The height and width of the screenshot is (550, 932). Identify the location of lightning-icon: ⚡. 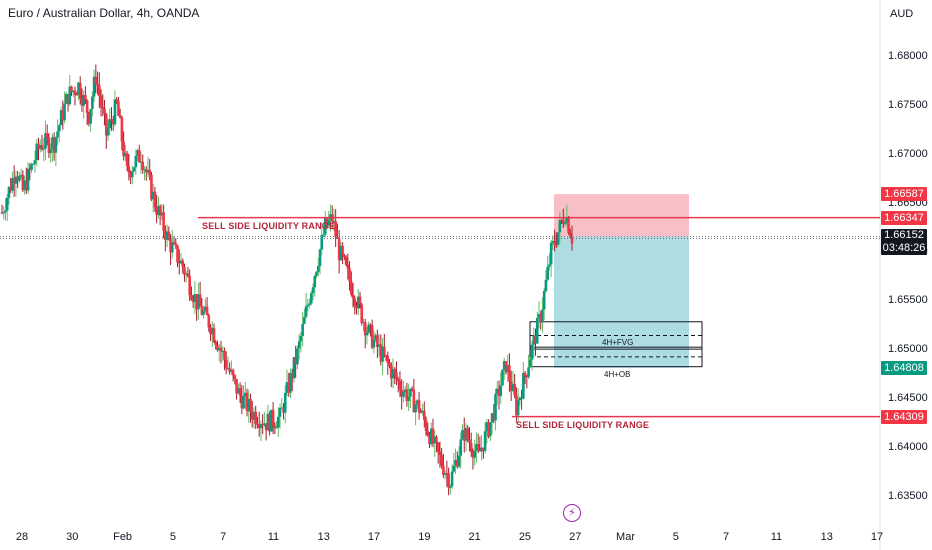
(572, 513).